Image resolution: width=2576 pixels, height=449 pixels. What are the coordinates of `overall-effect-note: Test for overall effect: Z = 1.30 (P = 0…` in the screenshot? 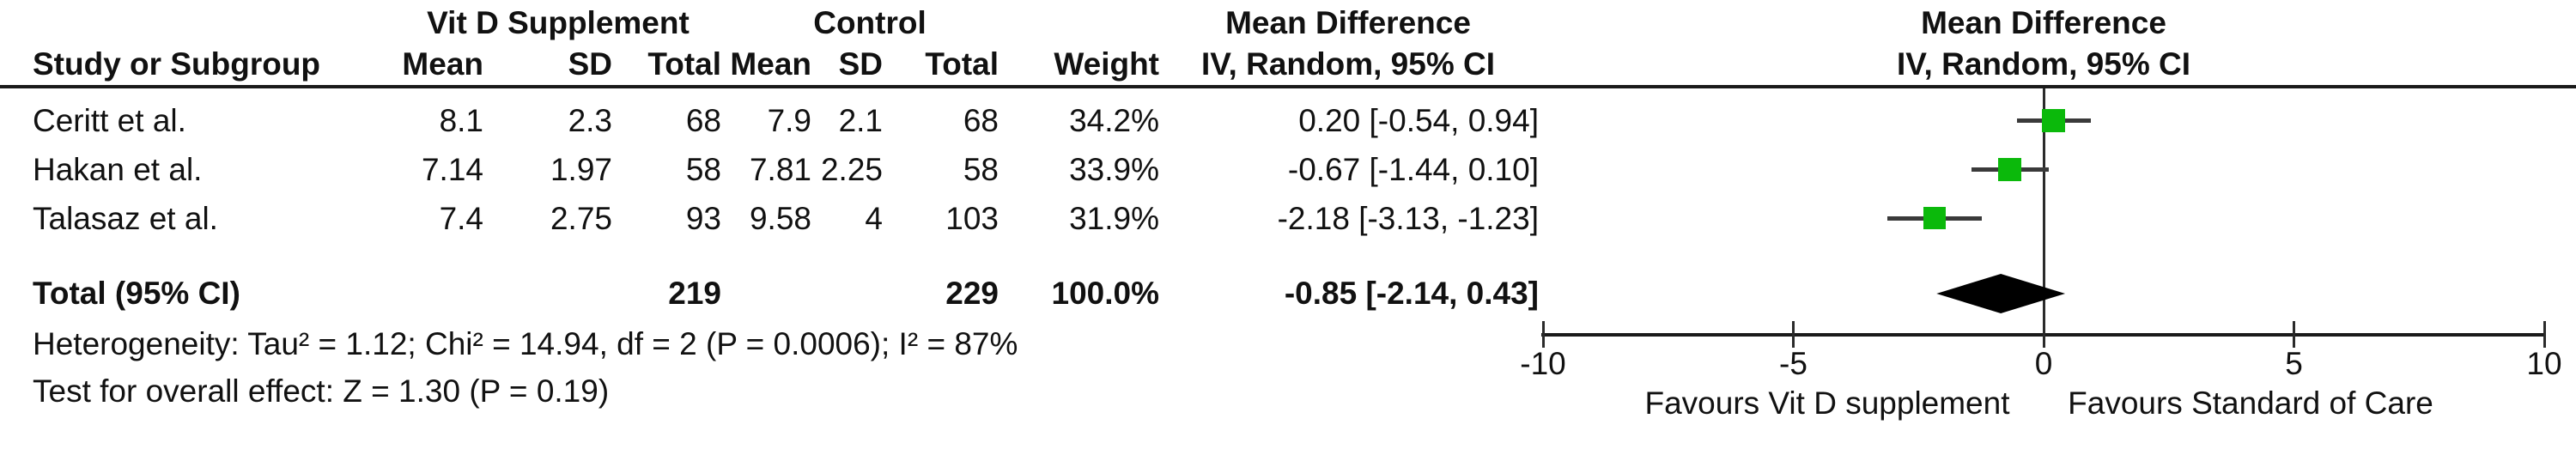 It's located at (322, 391).